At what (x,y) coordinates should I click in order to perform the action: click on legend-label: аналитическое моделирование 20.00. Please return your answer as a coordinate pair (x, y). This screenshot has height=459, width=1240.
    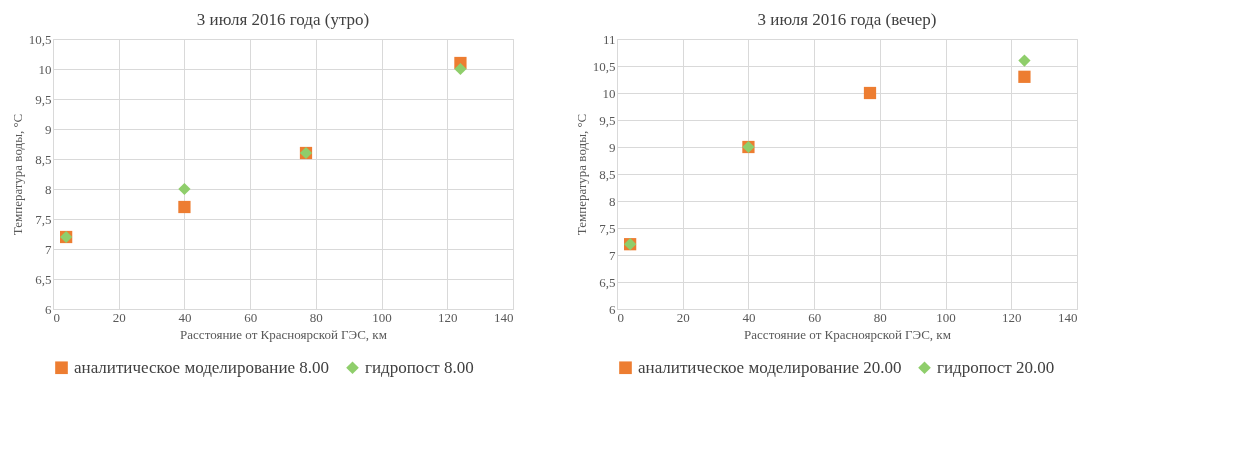
    Looking at the image, I should click on (770, 367).